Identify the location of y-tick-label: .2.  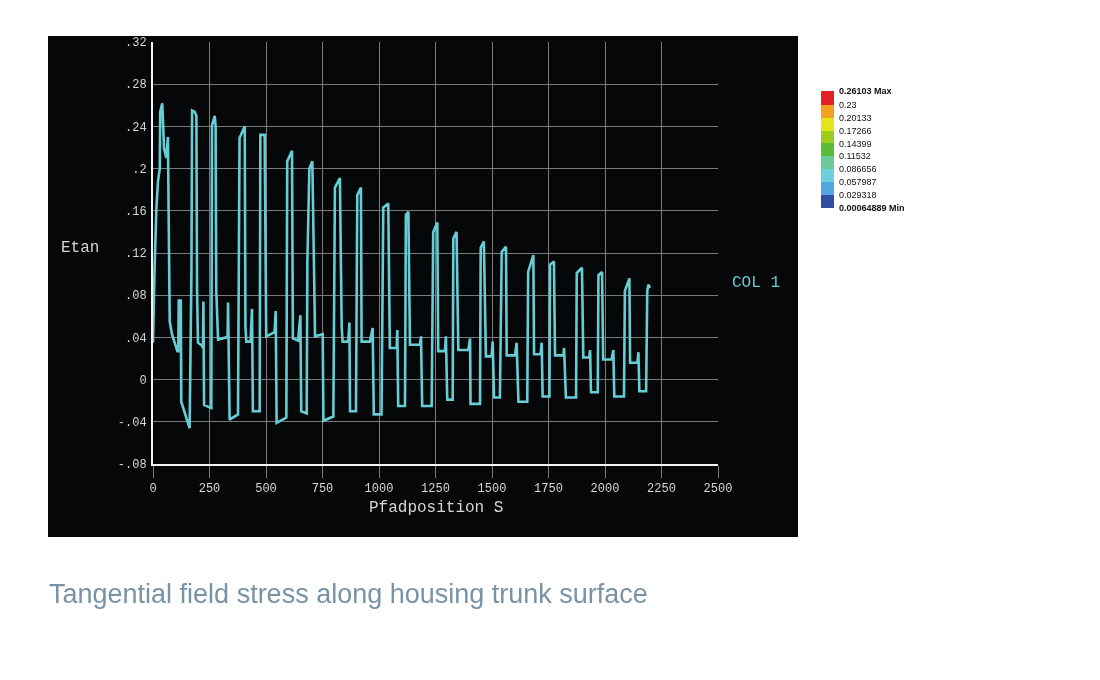
(139, 169).